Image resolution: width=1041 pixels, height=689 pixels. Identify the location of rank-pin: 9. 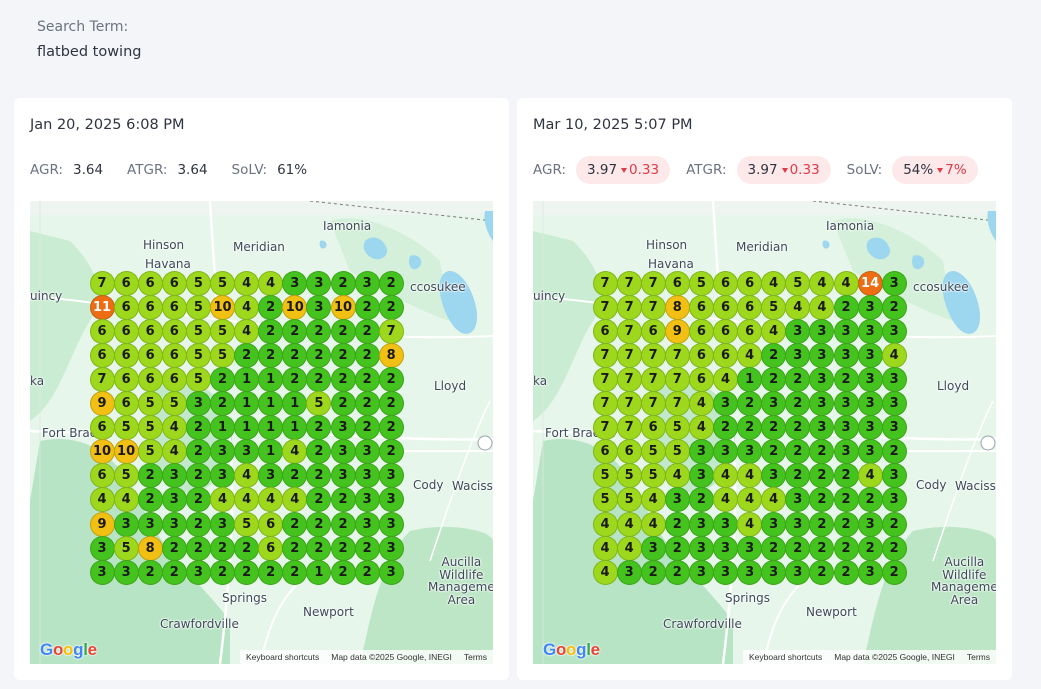
(102, 403).